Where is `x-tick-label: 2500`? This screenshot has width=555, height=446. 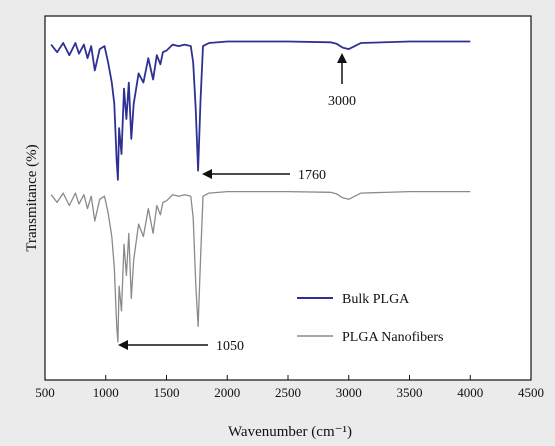
x-tick-label: 2500 is located at coordinates (288, 392).